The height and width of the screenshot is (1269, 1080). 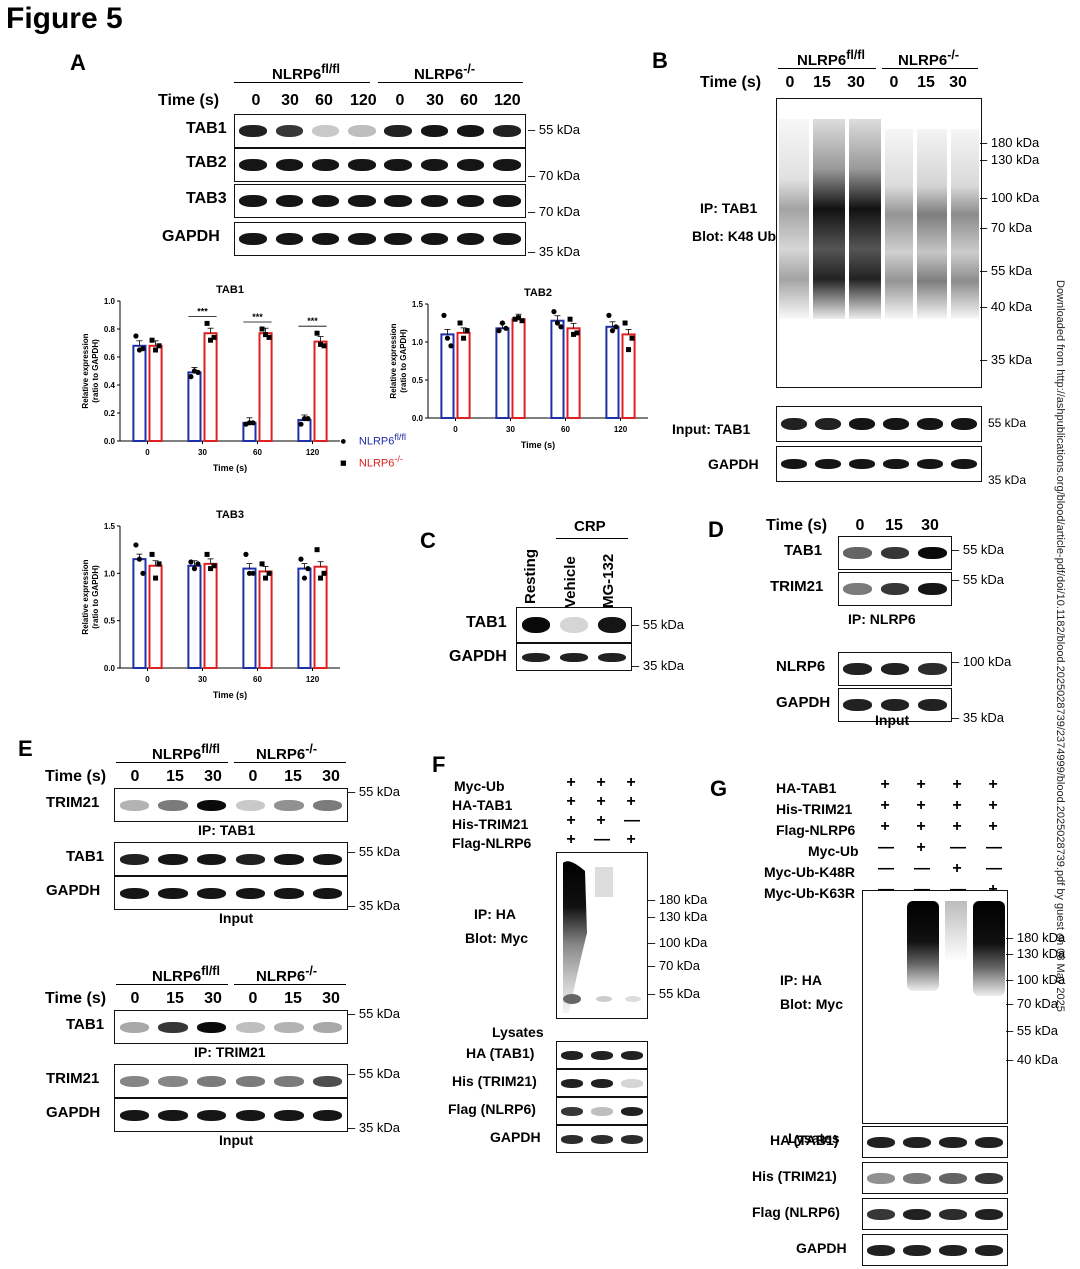 I want to click on panel-d-blot-tab1, so click(x=895, y=553).